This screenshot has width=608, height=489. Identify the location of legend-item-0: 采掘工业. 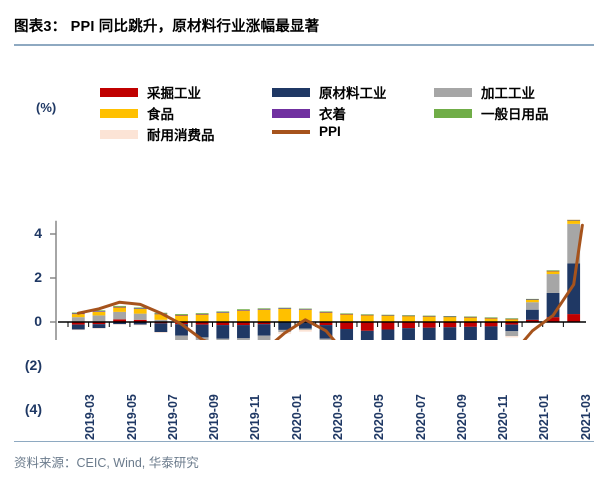
(150, 92).